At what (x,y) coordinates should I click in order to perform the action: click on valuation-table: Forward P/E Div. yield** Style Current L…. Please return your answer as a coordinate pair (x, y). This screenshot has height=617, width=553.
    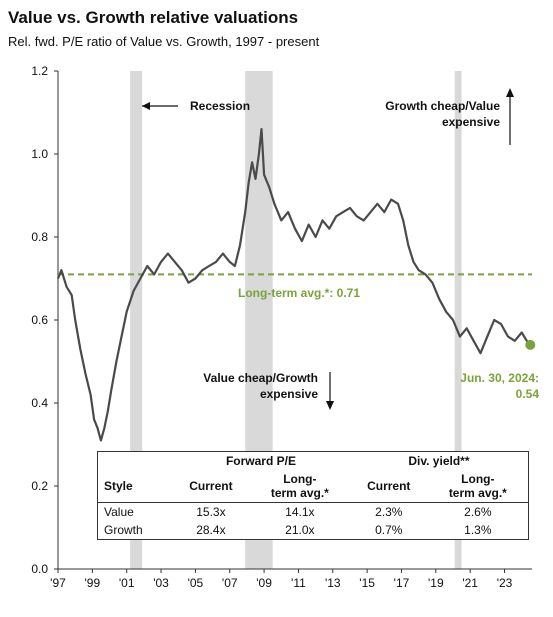
    Looking at the image, I should click on (313, 495).